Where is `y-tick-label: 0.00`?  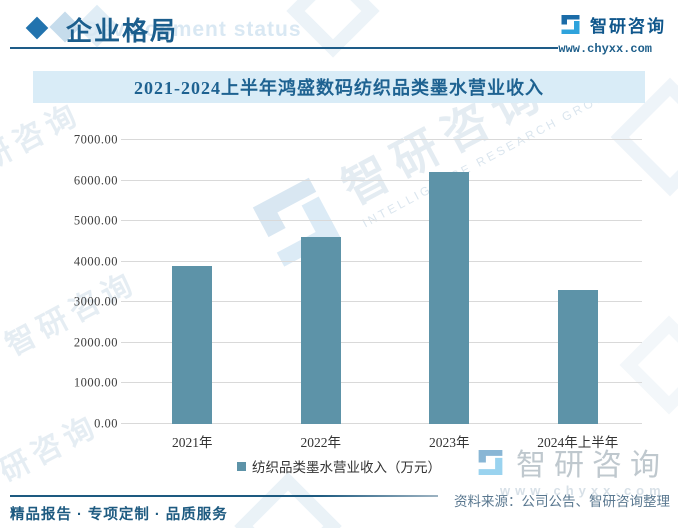
y-tick-label: 0.00 is located at coordinates (106, 423).